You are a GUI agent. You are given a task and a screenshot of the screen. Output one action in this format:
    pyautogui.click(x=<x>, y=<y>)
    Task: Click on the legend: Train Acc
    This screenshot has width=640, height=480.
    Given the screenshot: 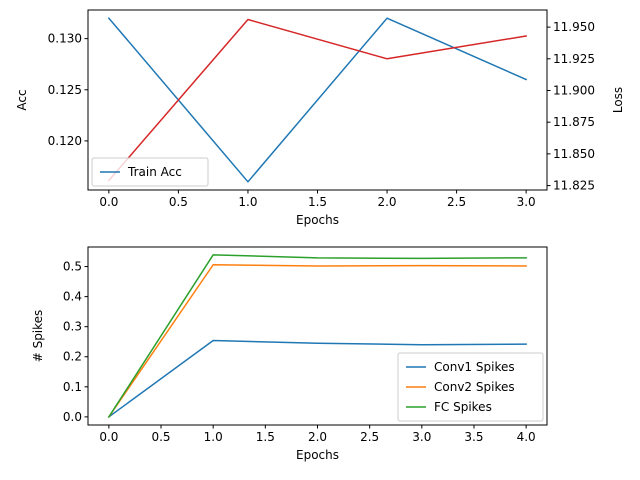 What is the action you would take?
    pyautogui.click(x=150, y=172)
    